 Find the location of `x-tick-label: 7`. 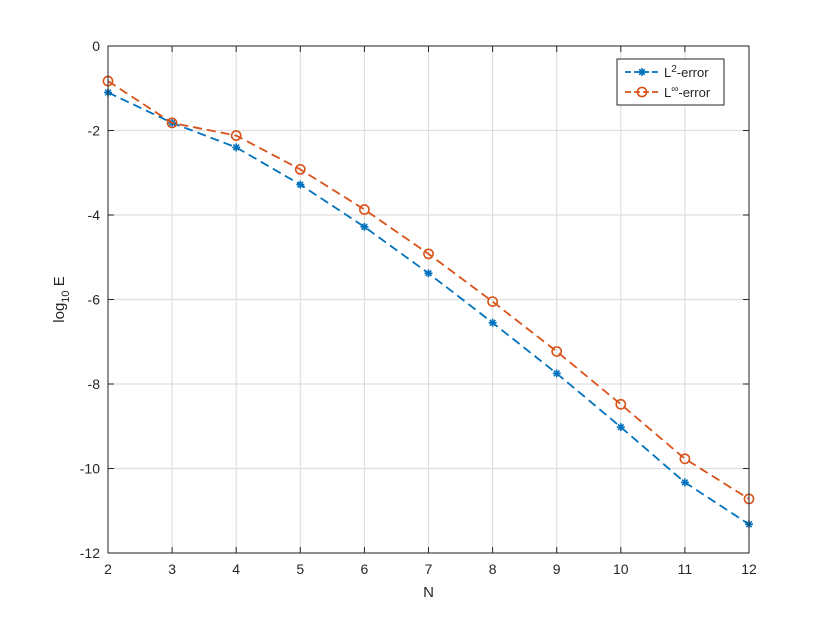

x-tick-label: 7 is located at coordinates (429, 569).